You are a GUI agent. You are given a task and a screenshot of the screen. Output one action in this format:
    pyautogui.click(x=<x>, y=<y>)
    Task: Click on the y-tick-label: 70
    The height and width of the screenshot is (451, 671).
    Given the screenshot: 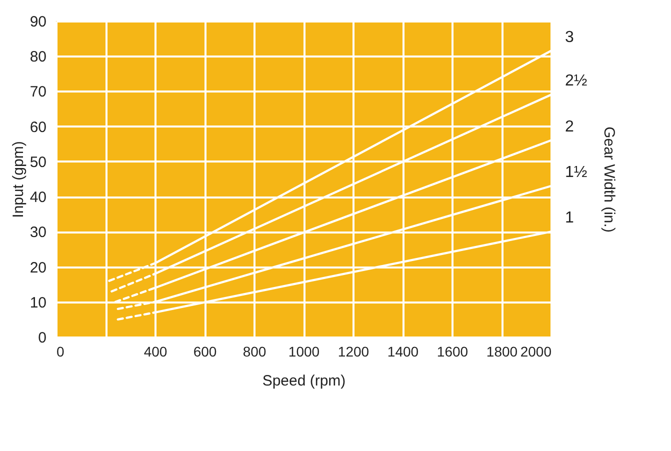 What is the action you would take?
    pyautogui.click(x=38, y=92)
    